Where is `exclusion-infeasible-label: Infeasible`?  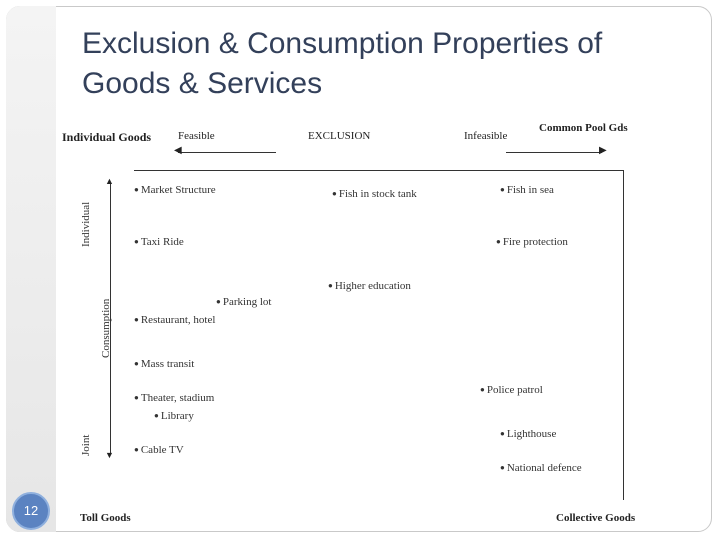 exclusion-infeasible-label: Infeasible is located at coordinates (486, 136).